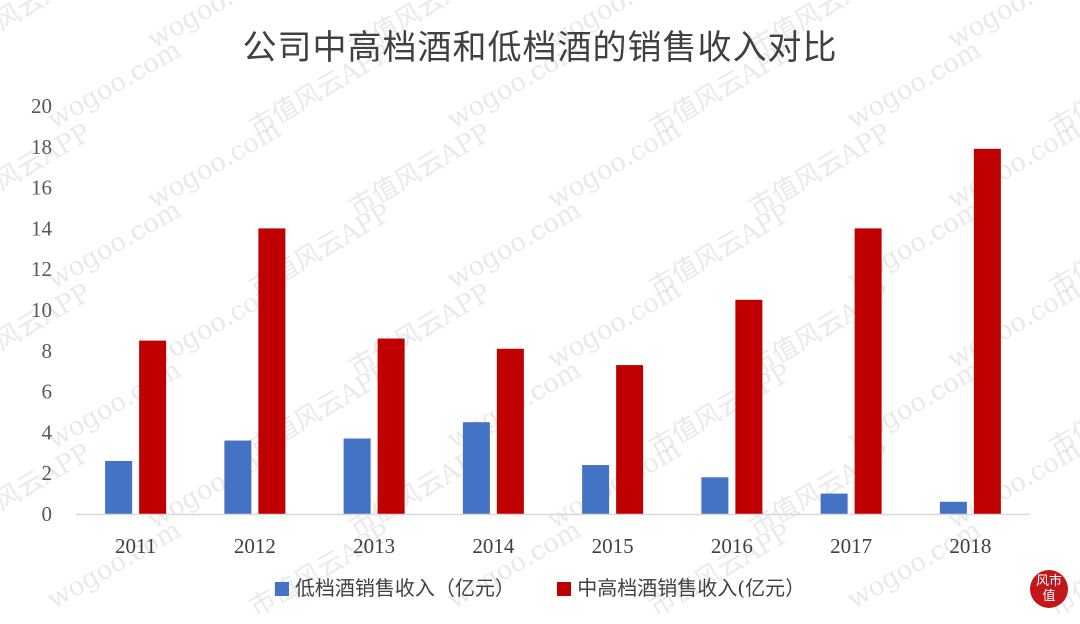 The height and width of the screenshot is (624, 1080). I want to click on chart-legend: 低档酒销售收入（亿元） 中高档酒销售收入(亿元）, so click(540, 586).